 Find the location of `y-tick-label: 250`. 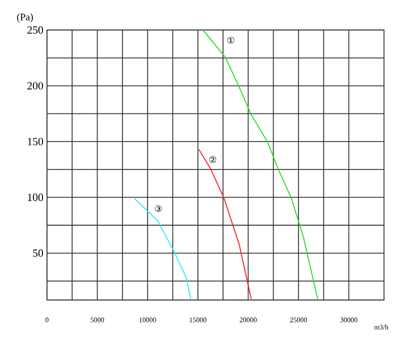

y-tick-label: 250 is located at coordinates (35, 30).